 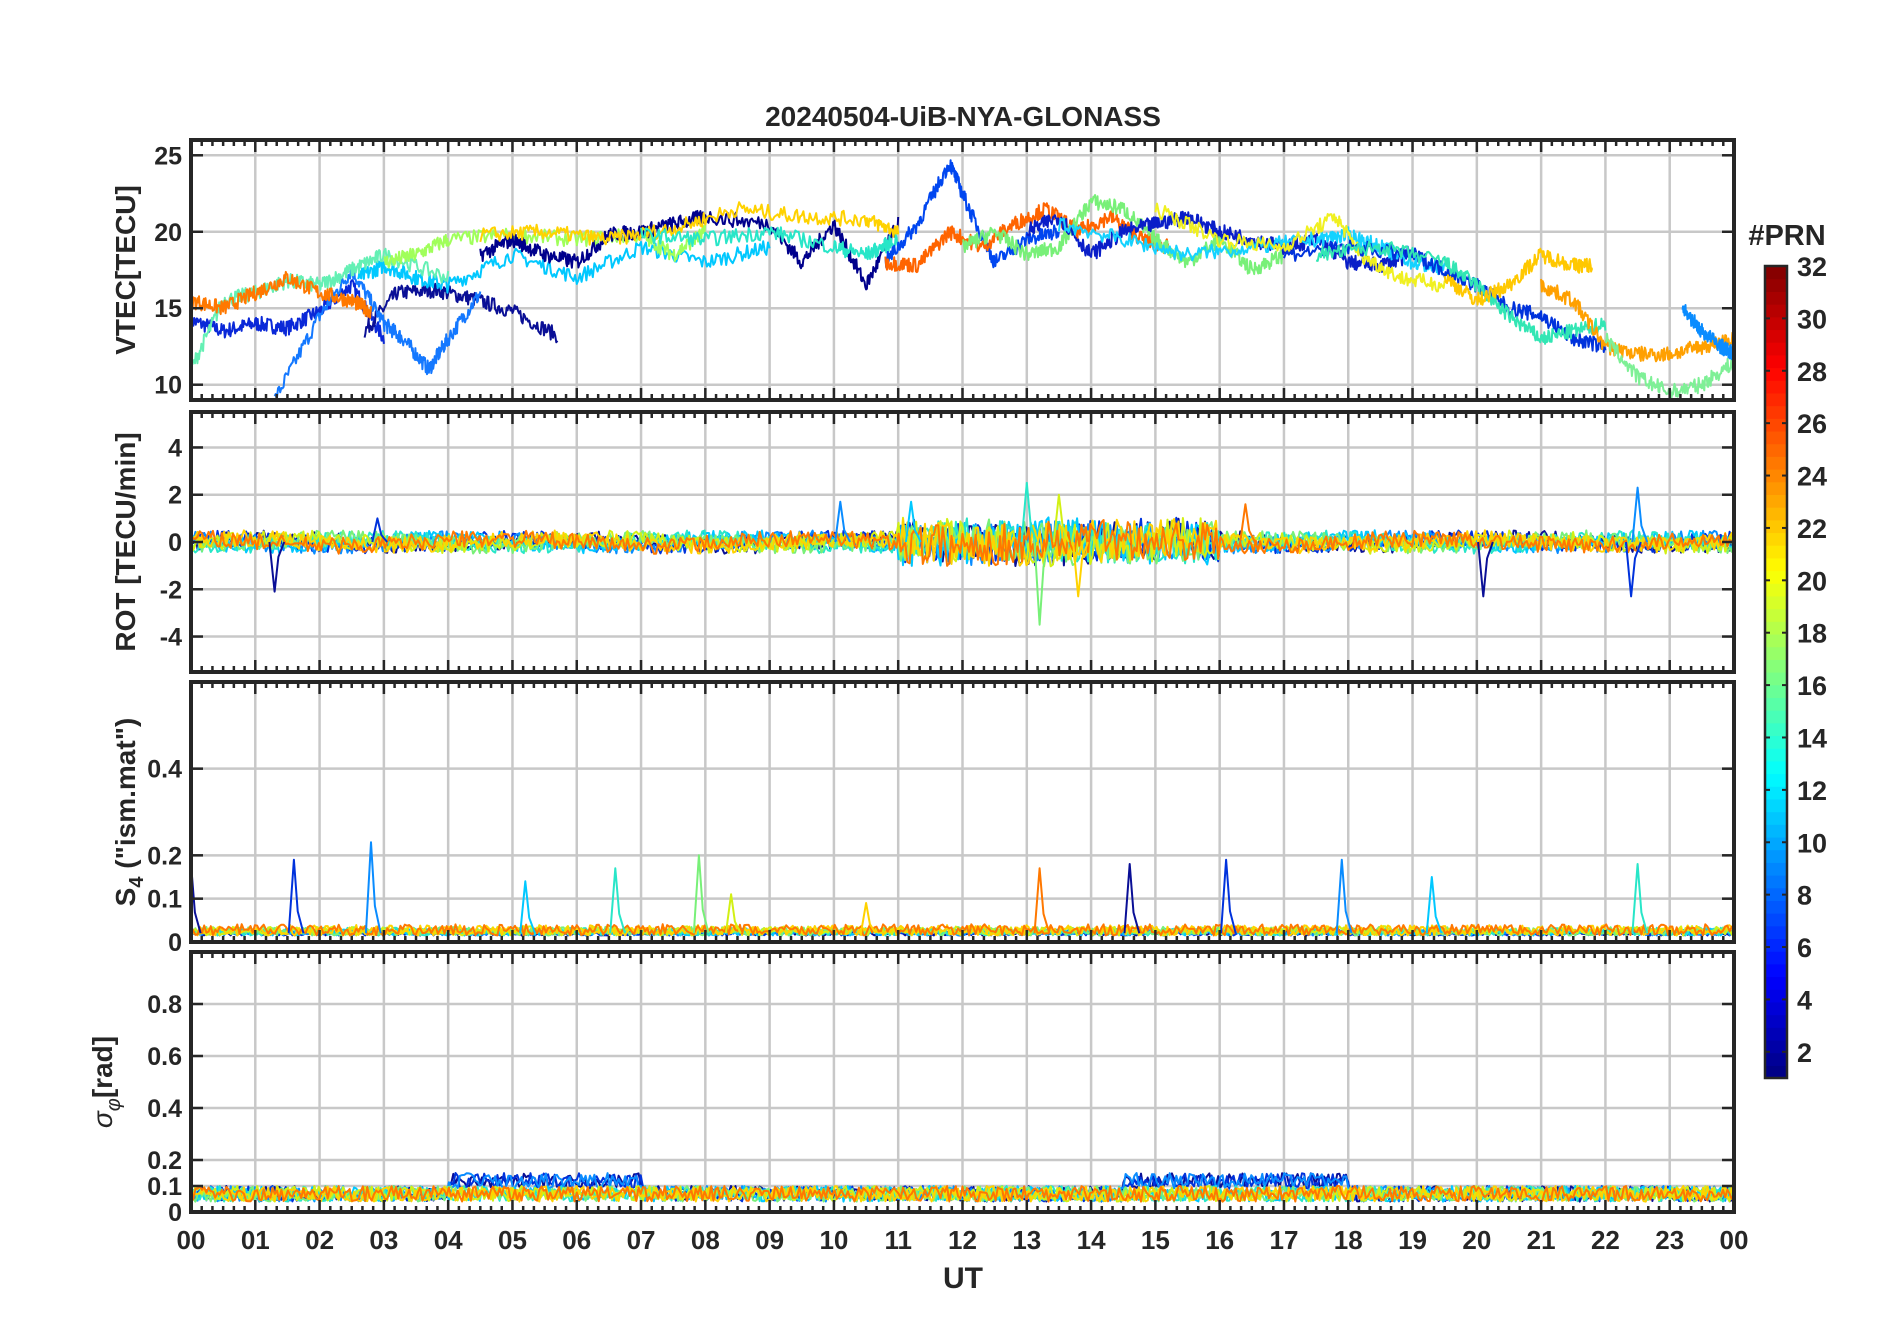 What do you see at coordinates (164, 1109) in the screenshot?
I see `y-tick-label: 0.4` at bounding box center [164, 1109].